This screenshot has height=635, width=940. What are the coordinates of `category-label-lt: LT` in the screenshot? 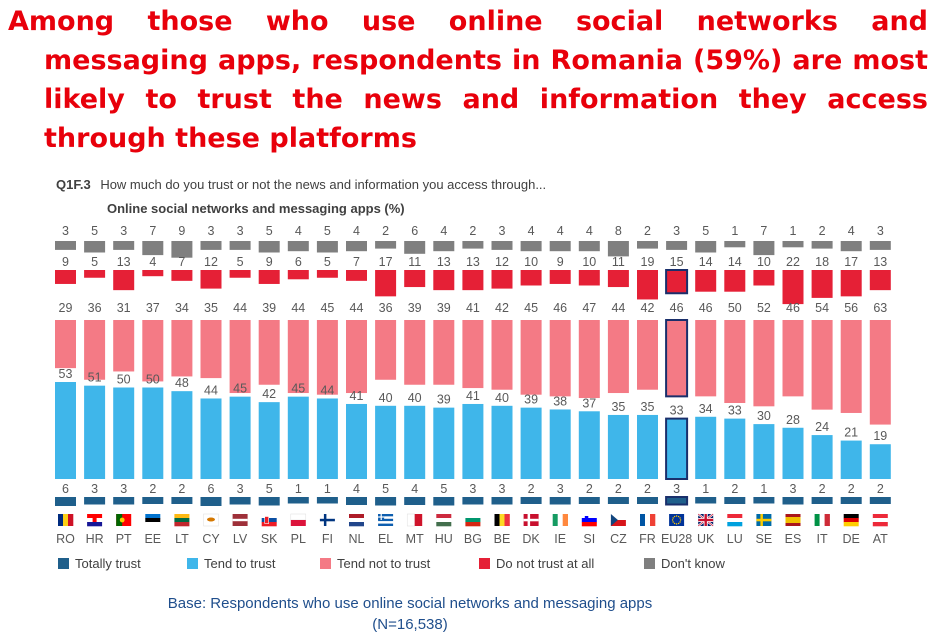 It's located at (182, 539).